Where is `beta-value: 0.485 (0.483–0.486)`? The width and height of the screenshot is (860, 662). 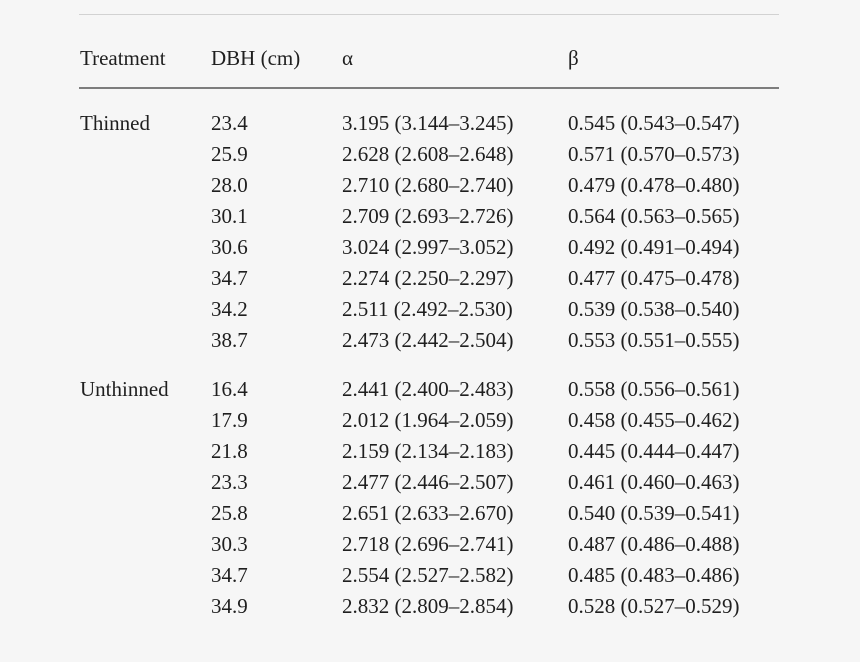 beta-value: 0.485 (0.483–0.486) is located at coordinates (654, 575).